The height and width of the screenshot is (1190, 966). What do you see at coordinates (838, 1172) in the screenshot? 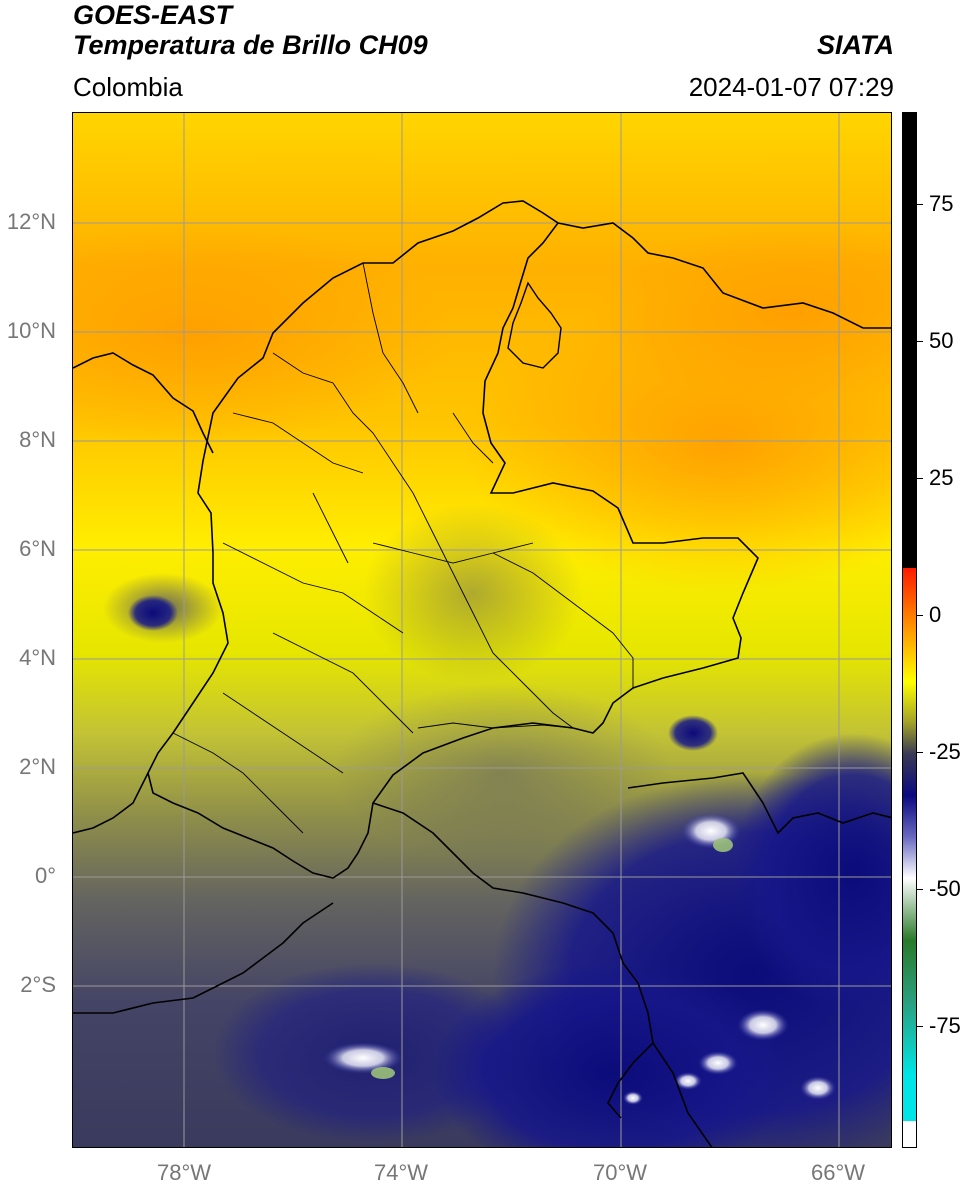
I see `lon-label-66w: 66°W` at bounding box center [838, 1172].